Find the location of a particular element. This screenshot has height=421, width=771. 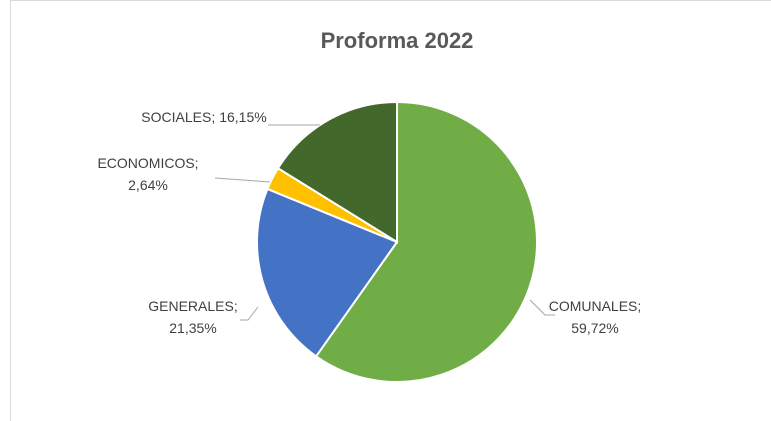

label-value: 2,64% is located at coordinates (148, 185).